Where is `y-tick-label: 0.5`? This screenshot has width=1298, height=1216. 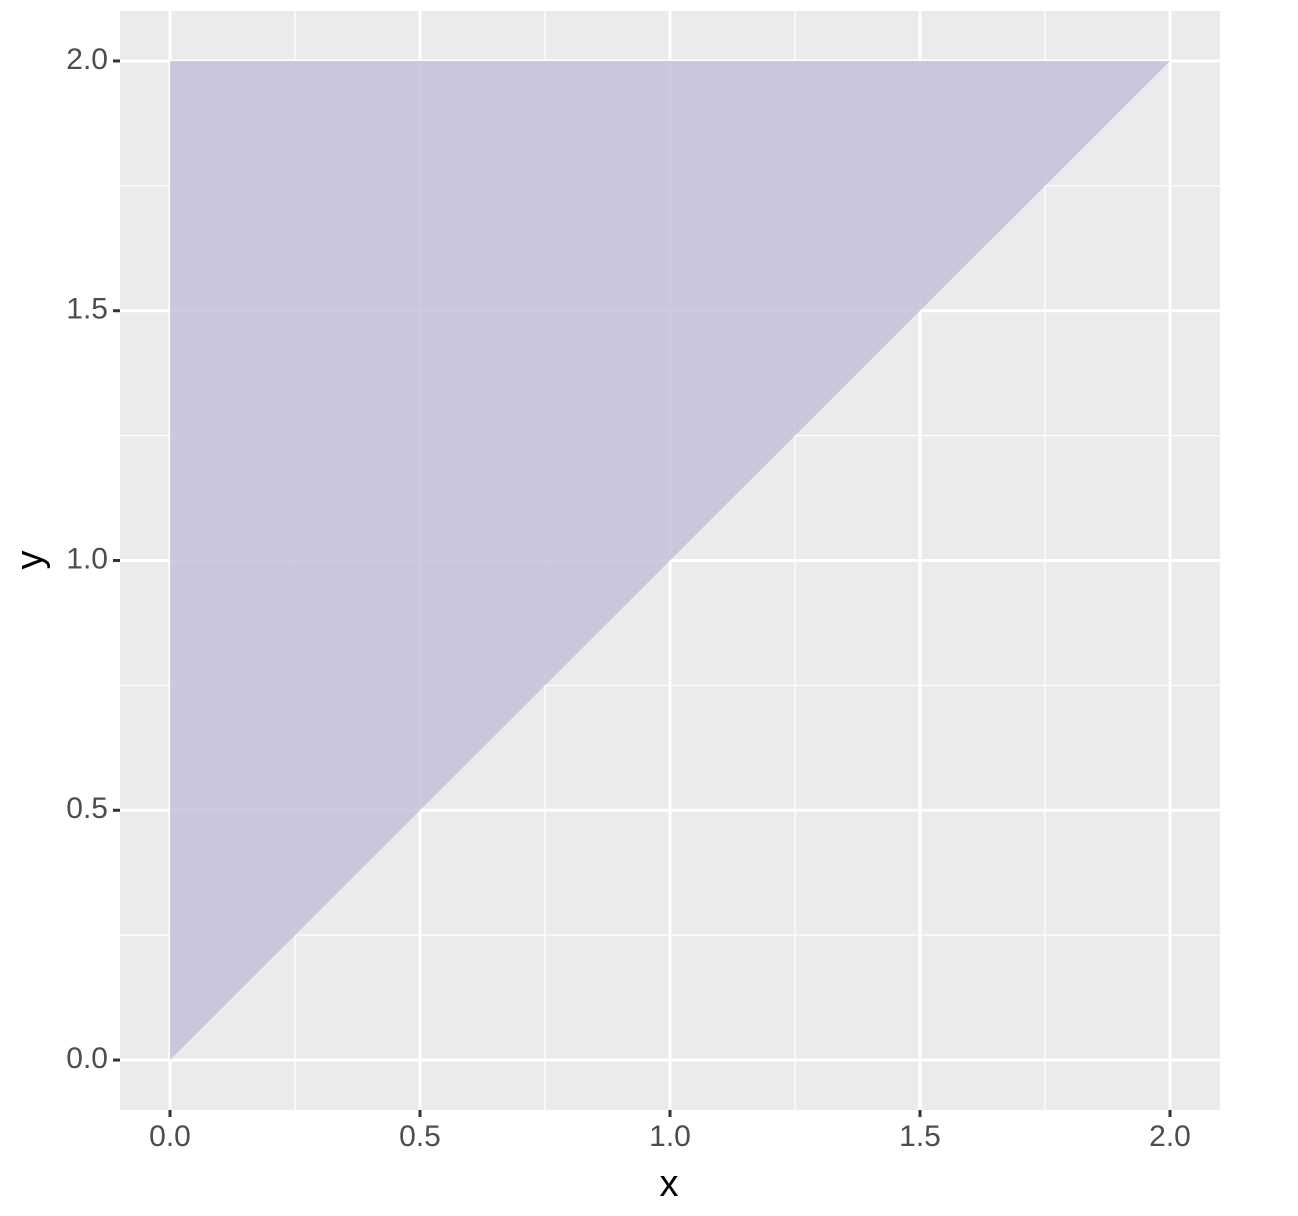 y-tick-label: 0.5 is located at coordinates (87, 808).